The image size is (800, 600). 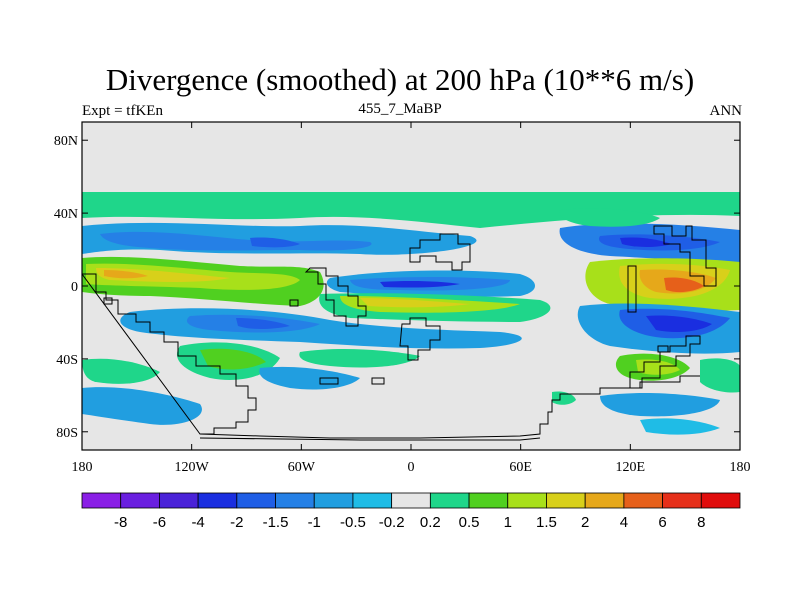 I want to click on contour-positive-north-east, so click(x=609, y=217).